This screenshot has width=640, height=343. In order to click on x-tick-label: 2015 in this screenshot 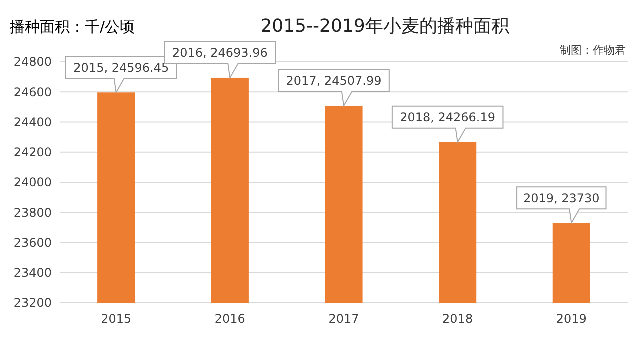, I will do `click(116, 319)`.